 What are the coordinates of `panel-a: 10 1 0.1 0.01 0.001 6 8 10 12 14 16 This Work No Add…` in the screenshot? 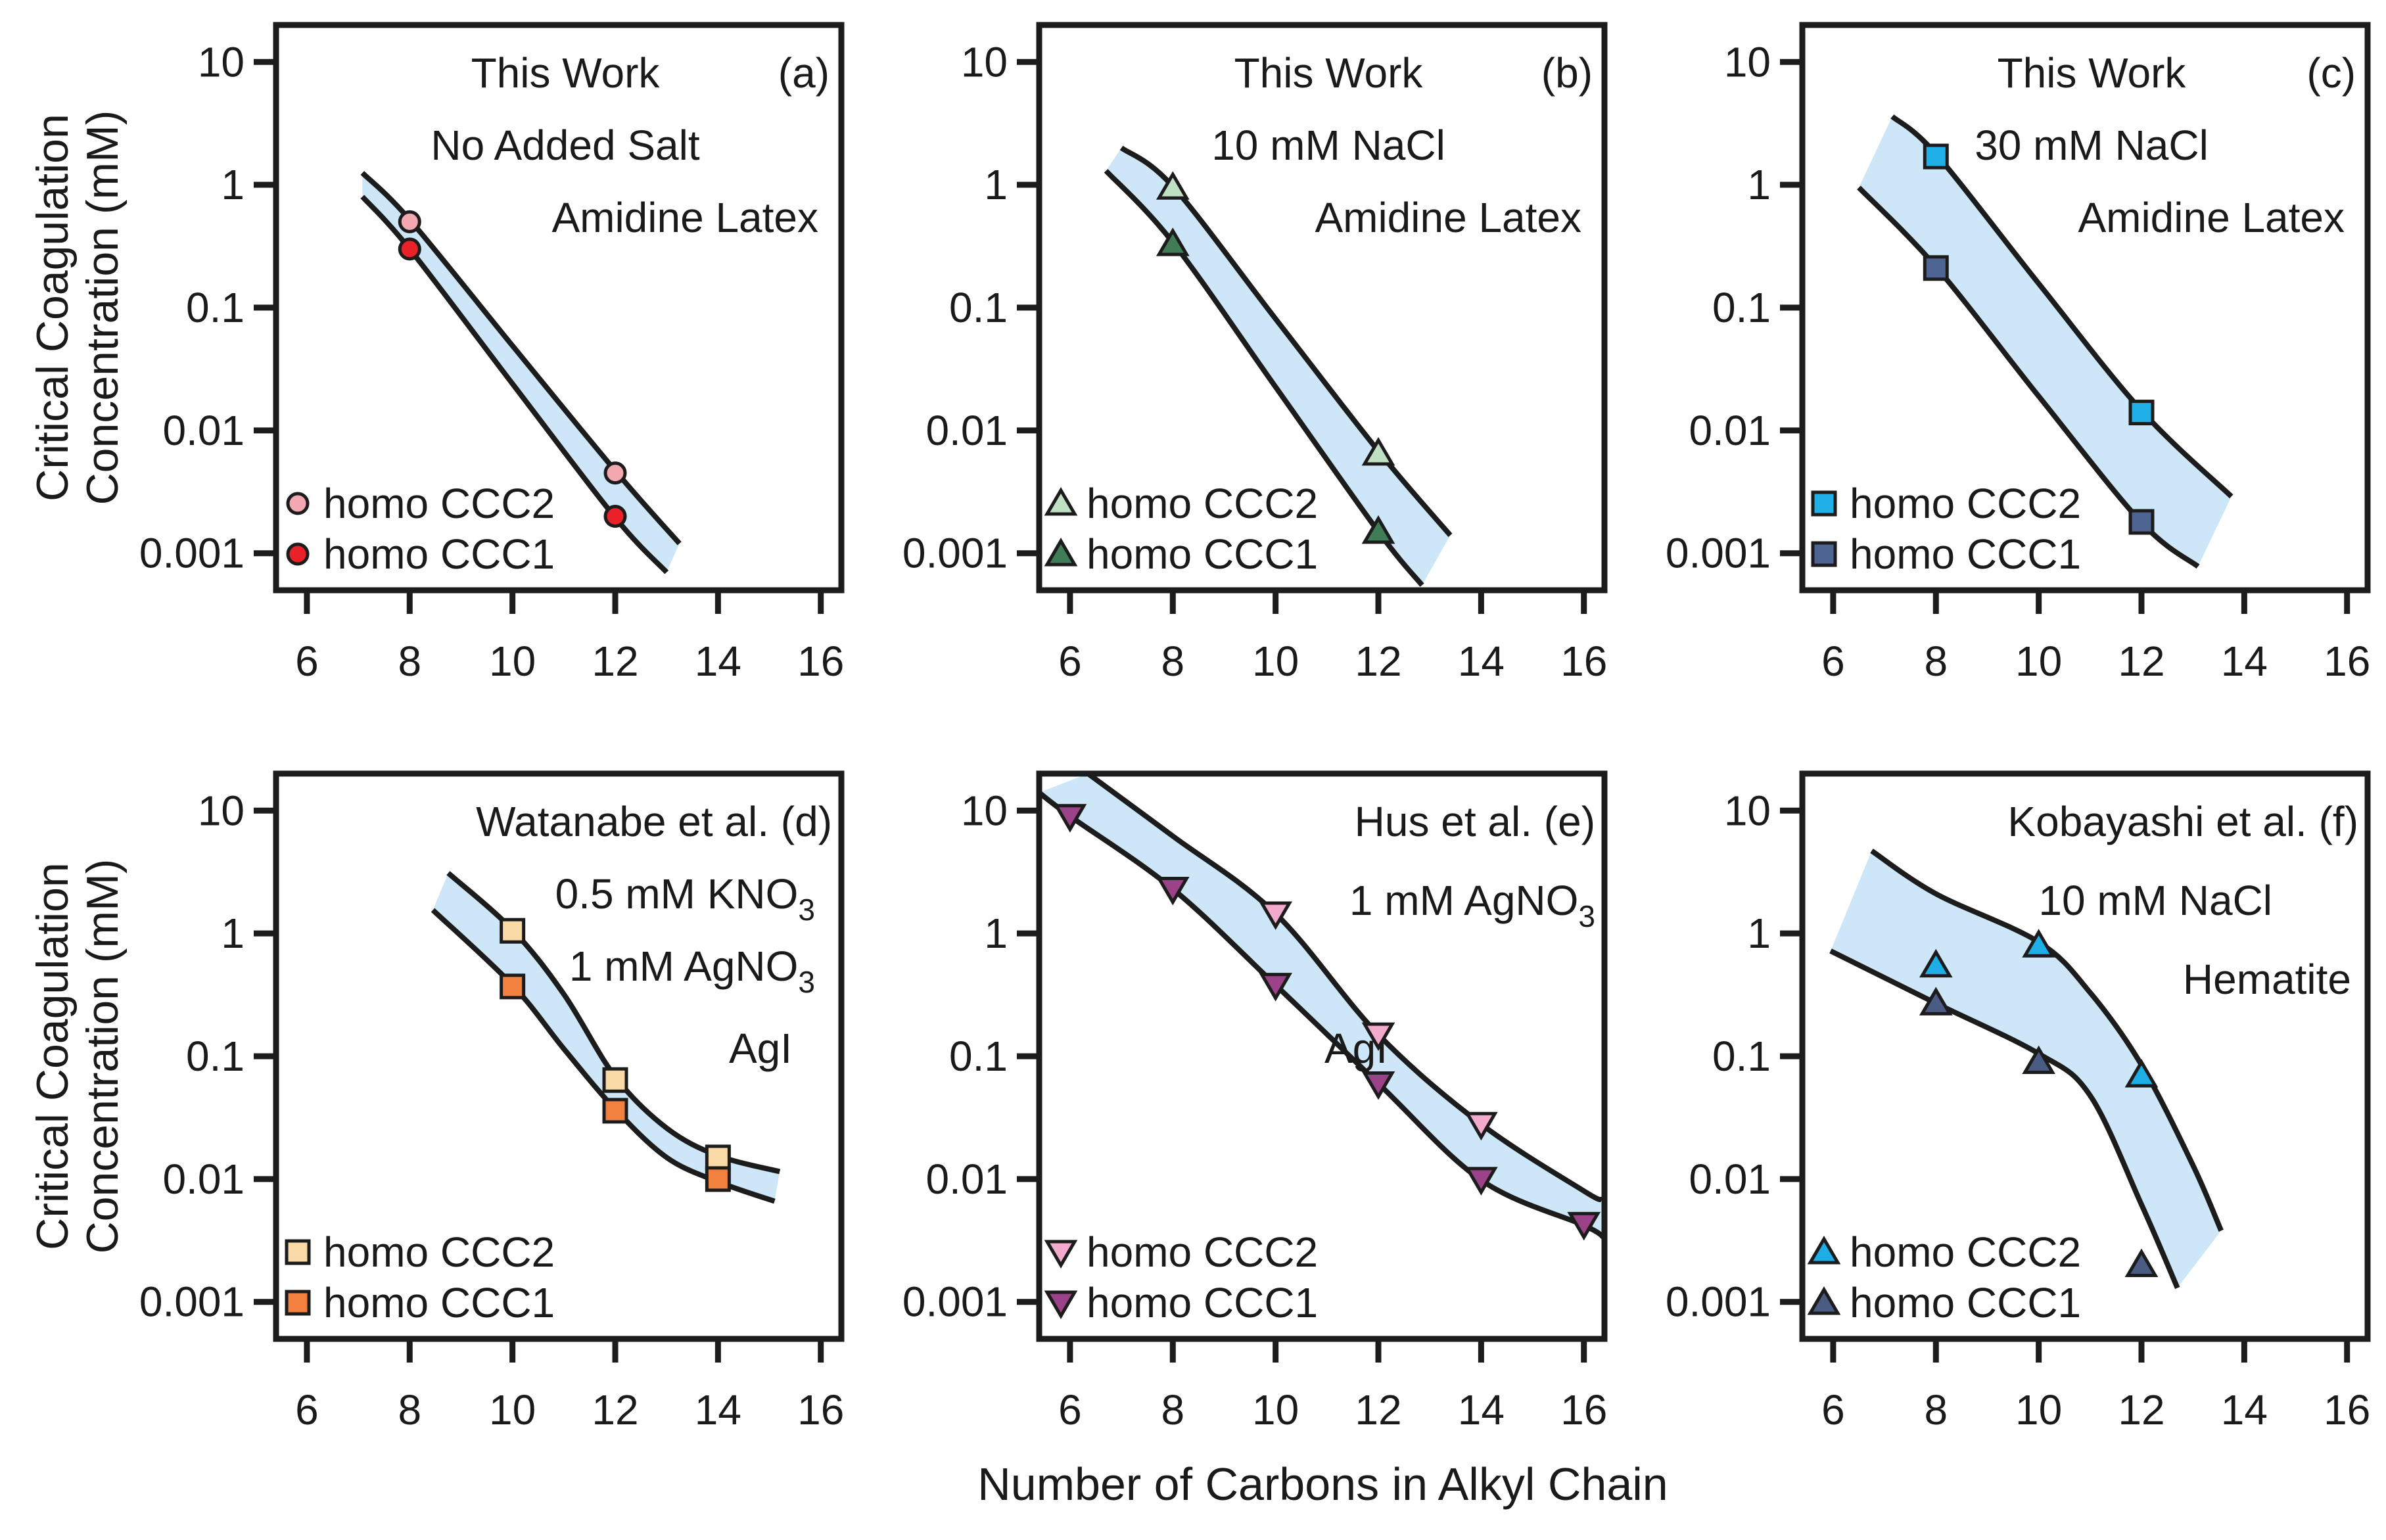 It's located at (492, 353).